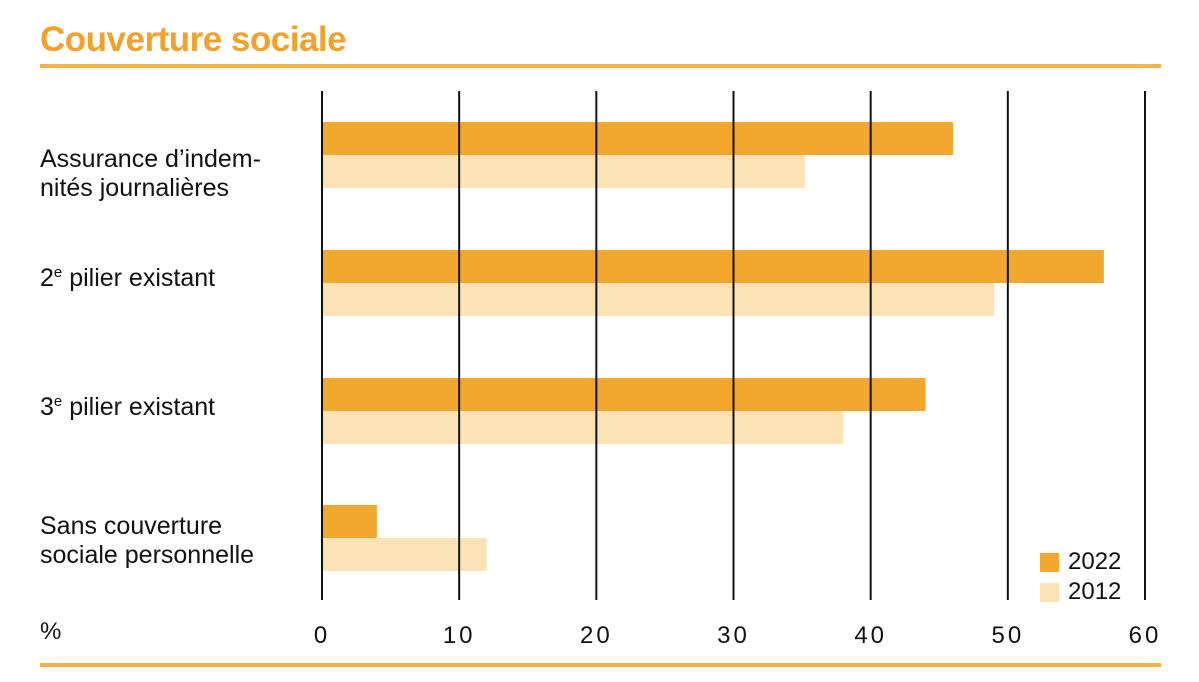 The height and width of the screenshot is (682, 1199). What do you see at coordinates (47, 278) in the screenshot?
I see `category-label-number: 2` at bounding box center [47, 278].